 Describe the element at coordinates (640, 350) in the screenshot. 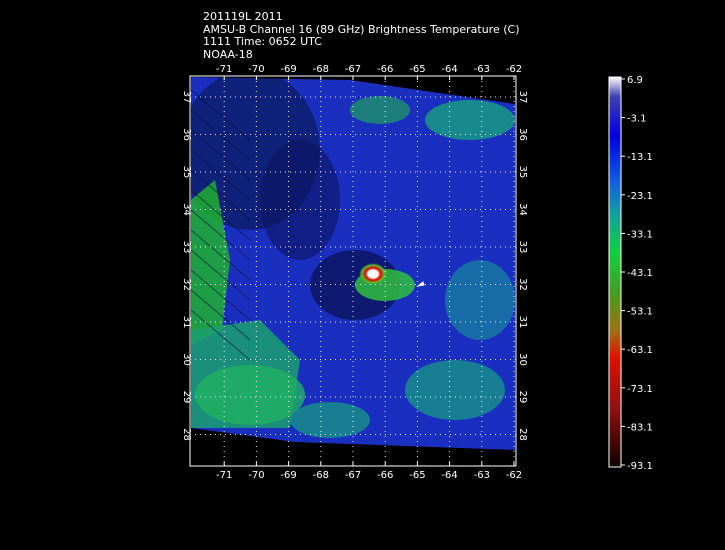

I see `colorbar-label: -63.1` at that location.